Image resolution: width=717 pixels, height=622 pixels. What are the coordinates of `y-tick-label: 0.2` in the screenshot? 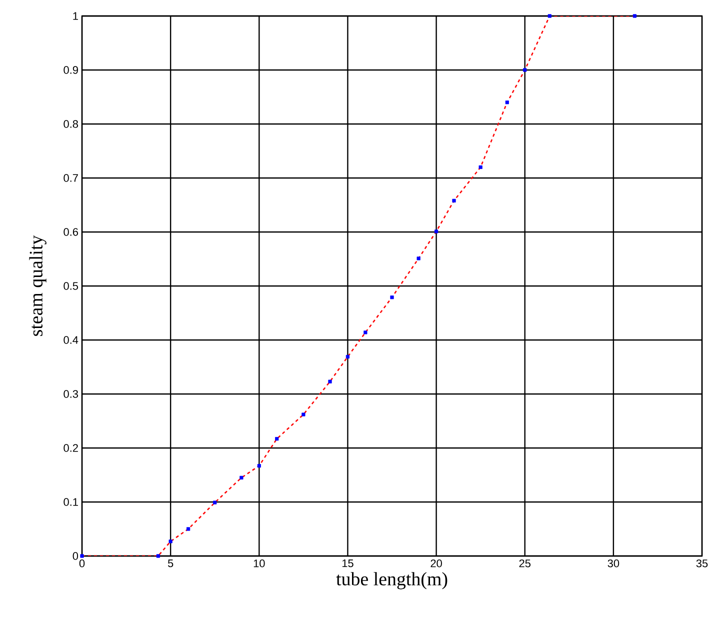 It's located at (71, 448).